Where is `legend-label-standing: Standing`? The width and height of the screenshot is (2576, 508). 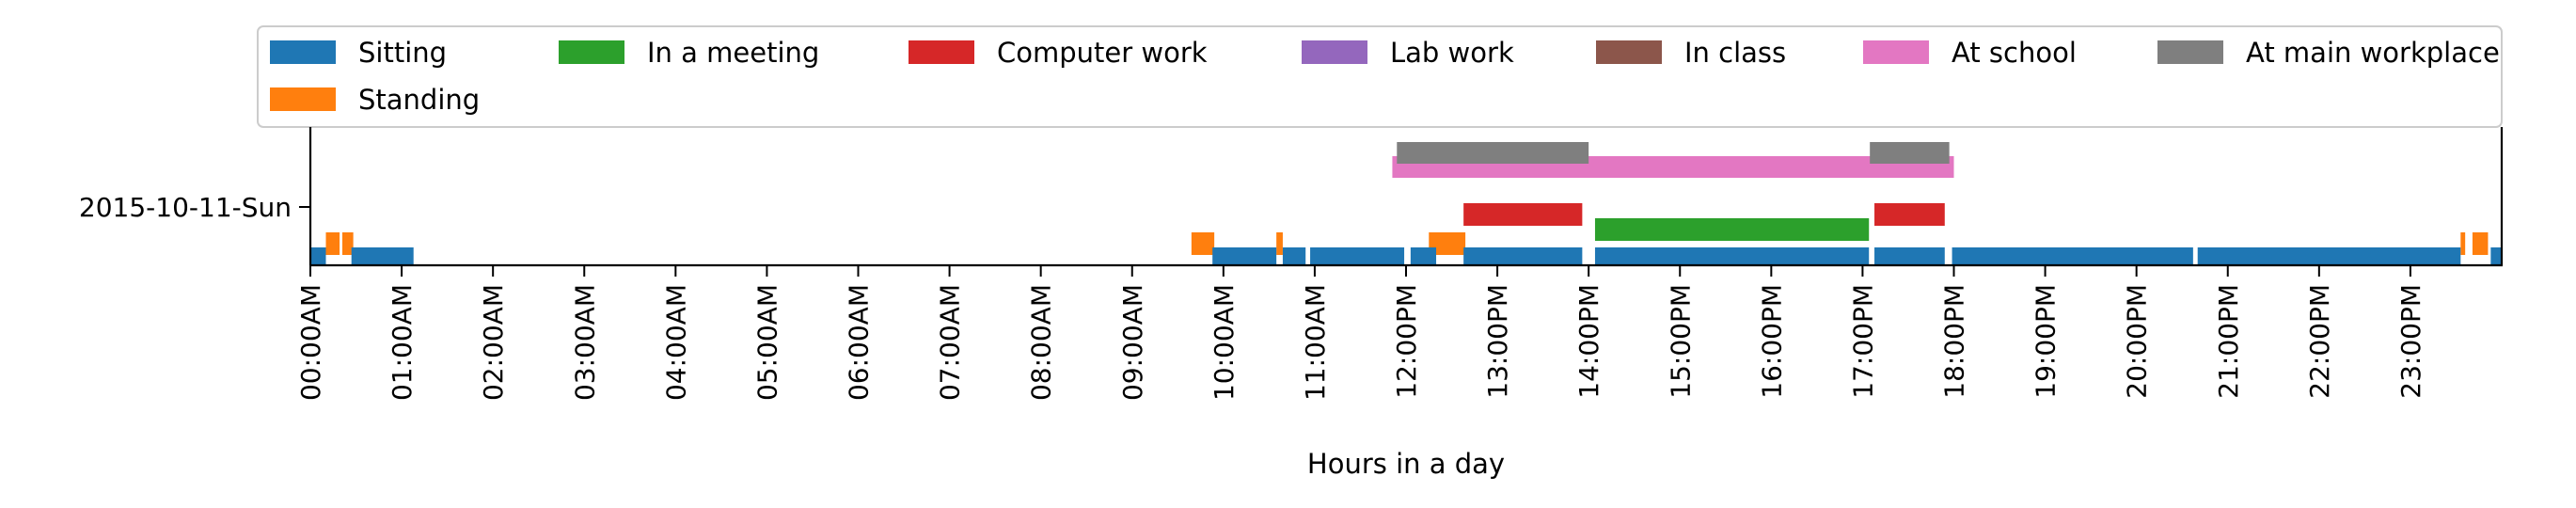
legend-label-standing: Standing is located at coordinates (419, 100).